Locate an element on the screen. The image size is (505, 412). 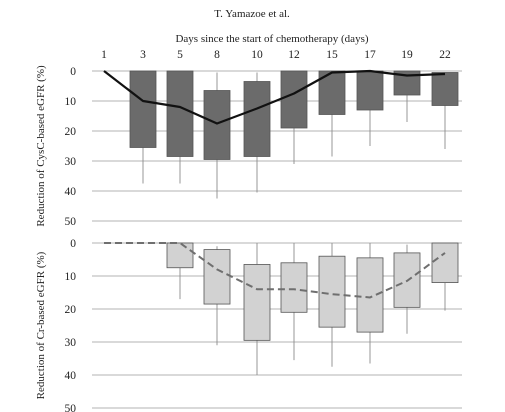
day-tick-label: 22 is located at coordinates (445, 55).